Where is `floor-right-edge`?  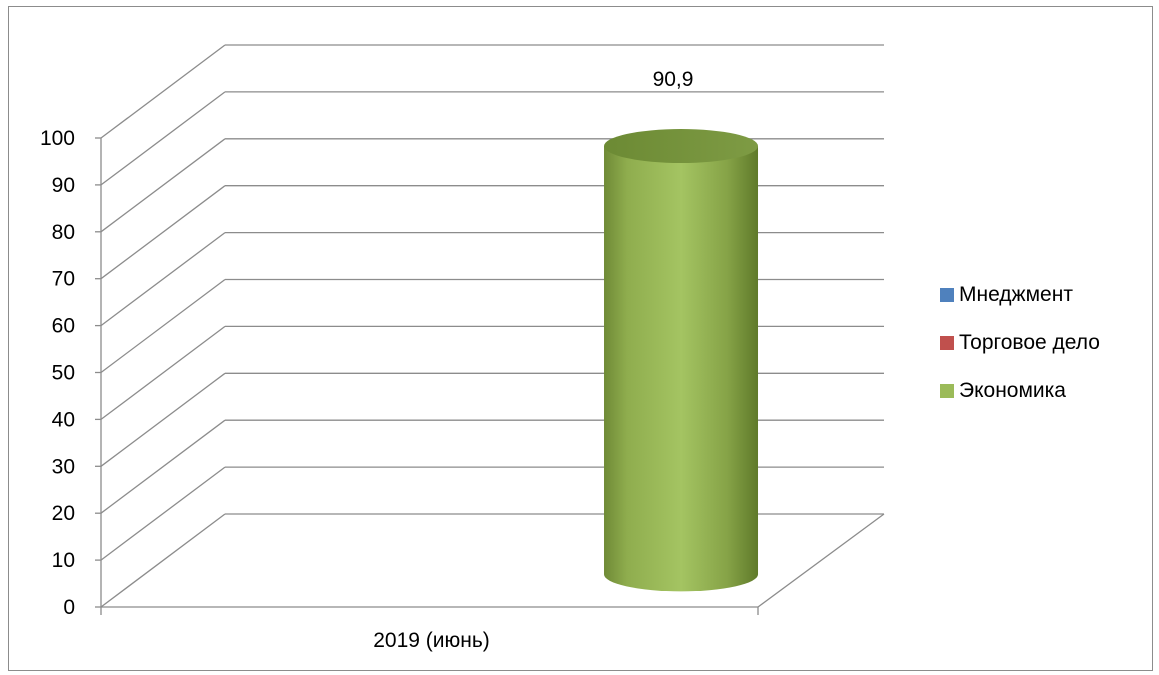
floor-right-edge is located at coordinates (821, 560).